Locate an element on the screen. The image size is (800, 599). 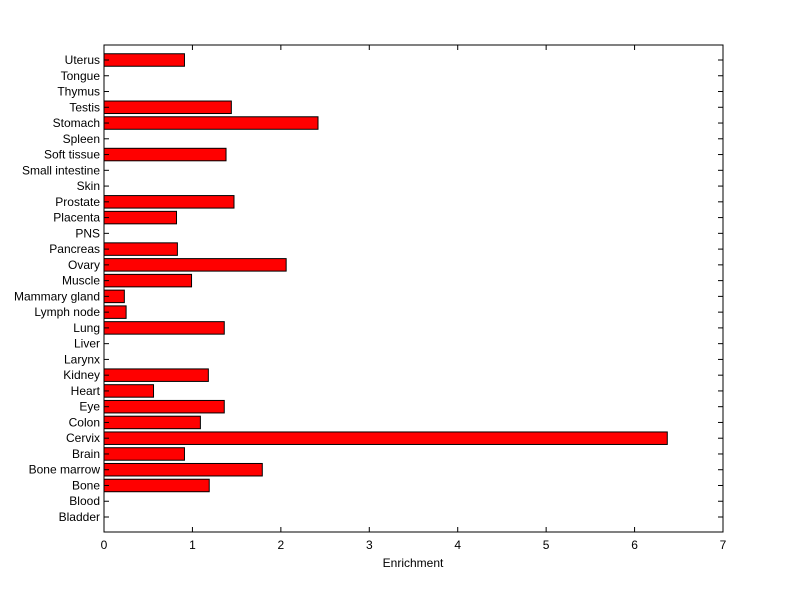
bar-placenta is located at coordinates (140, 217).